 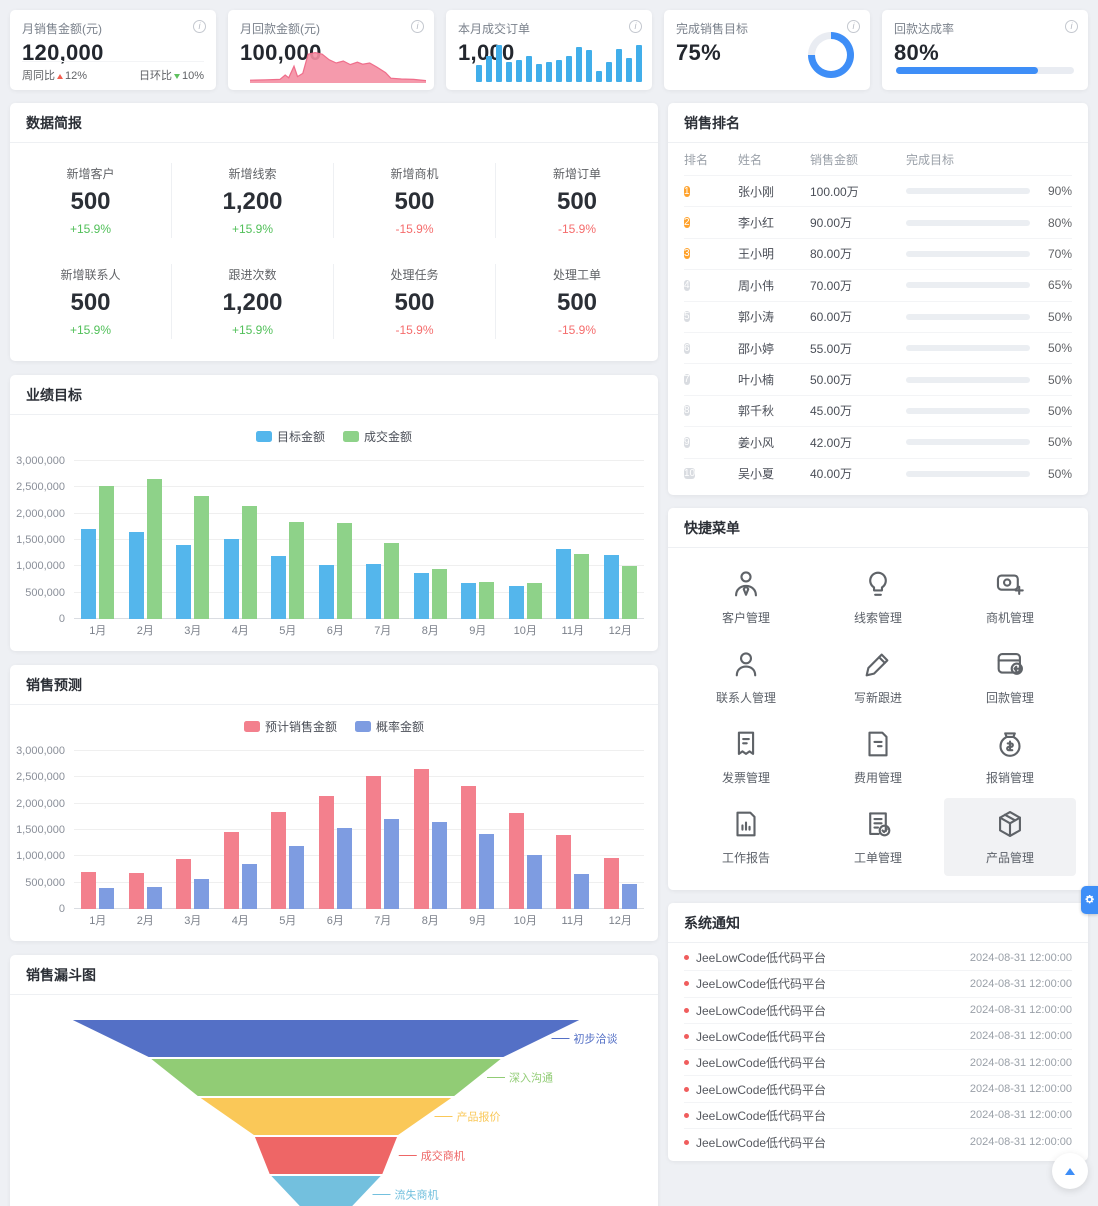 What do you see at coordinates (1070, 1171) in the screenshot?
I see `back-to-top-button` at bounding box center [1070, 1171].